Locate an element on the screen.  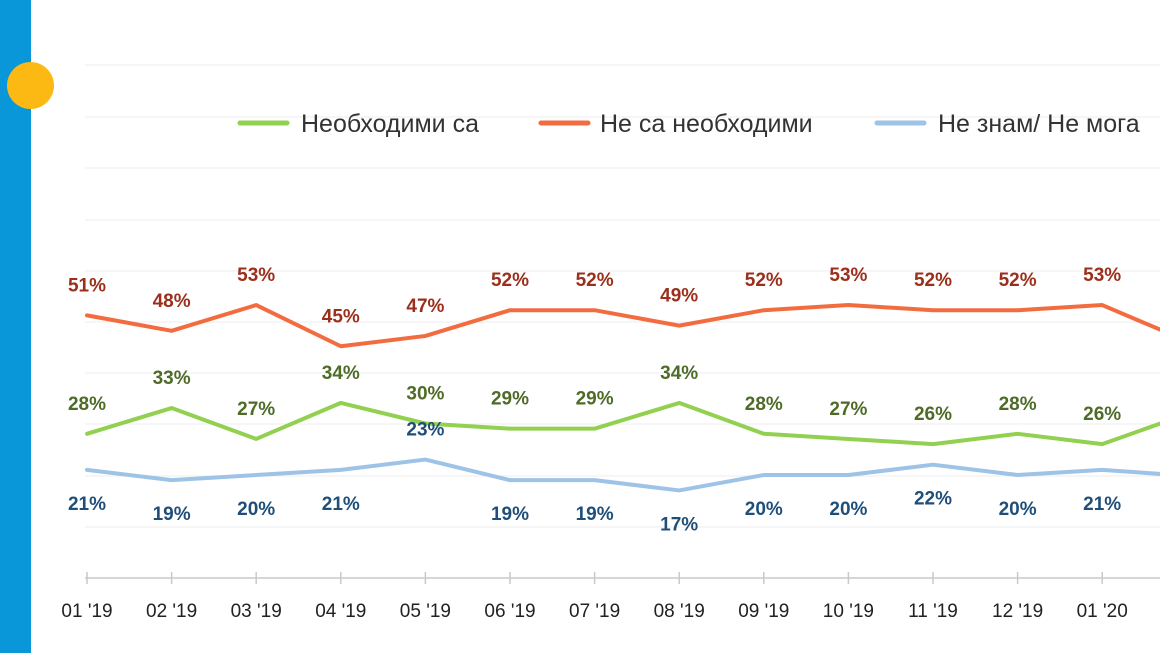
x-tick-label: 03 '19 is located at coordinates (256, 611).